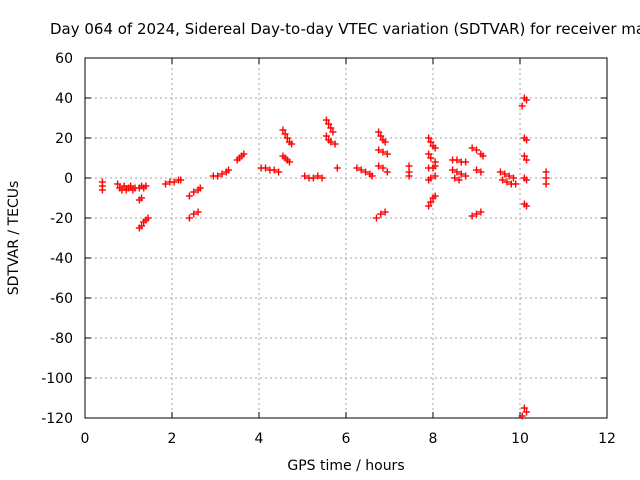  What do you see at coordinates (172, 439) in the screenshot?
I see `x-tick-label: 2` at bounding box center [172, 439].